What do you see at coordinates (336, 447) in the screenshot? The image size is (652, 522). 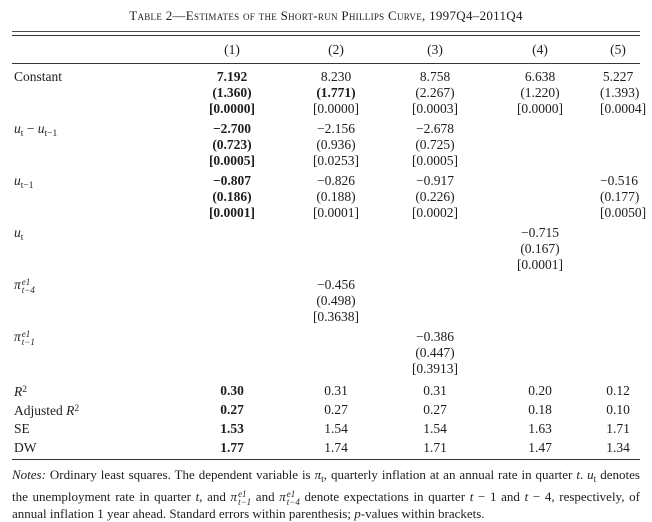 I see `stat-dw-c2: 1.74` at bounding box center [336, 447].